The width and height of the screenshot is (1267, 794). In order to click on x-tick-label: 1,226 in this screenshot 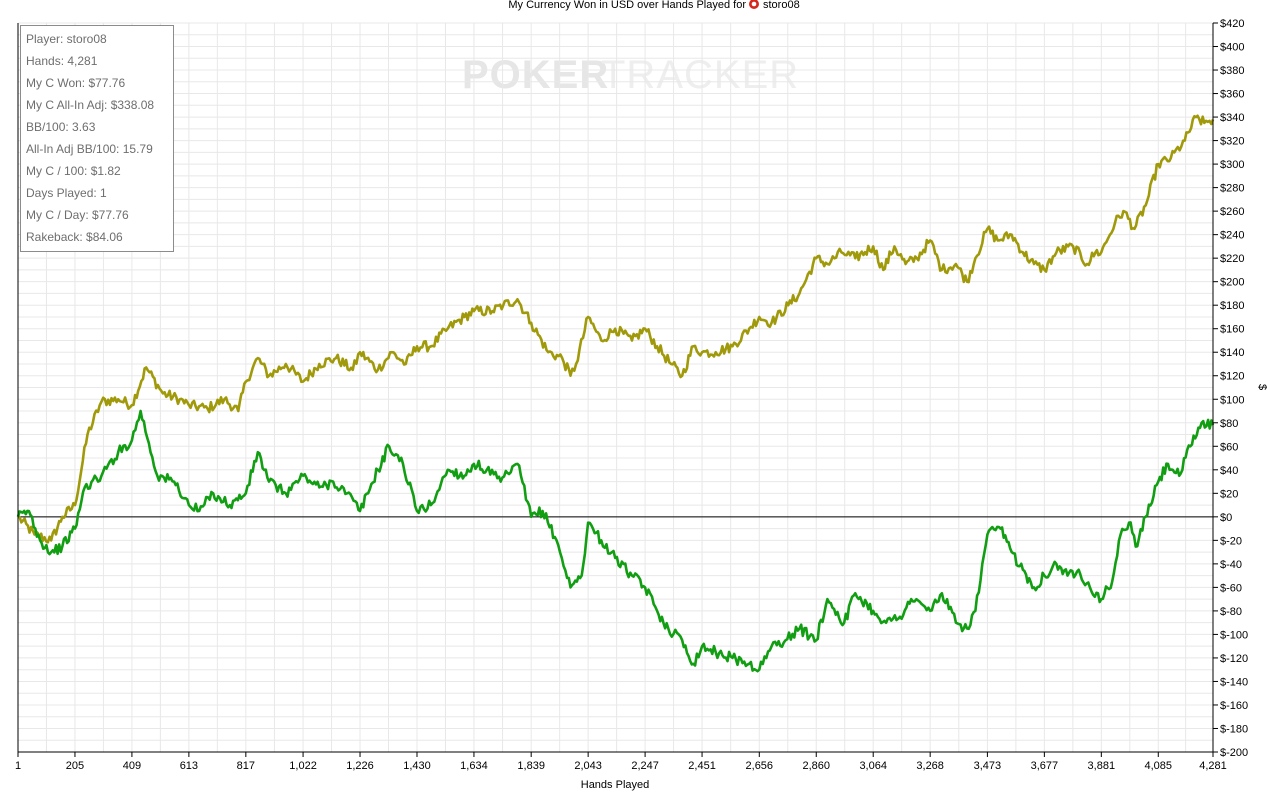, I will do `click(360, 766)`.